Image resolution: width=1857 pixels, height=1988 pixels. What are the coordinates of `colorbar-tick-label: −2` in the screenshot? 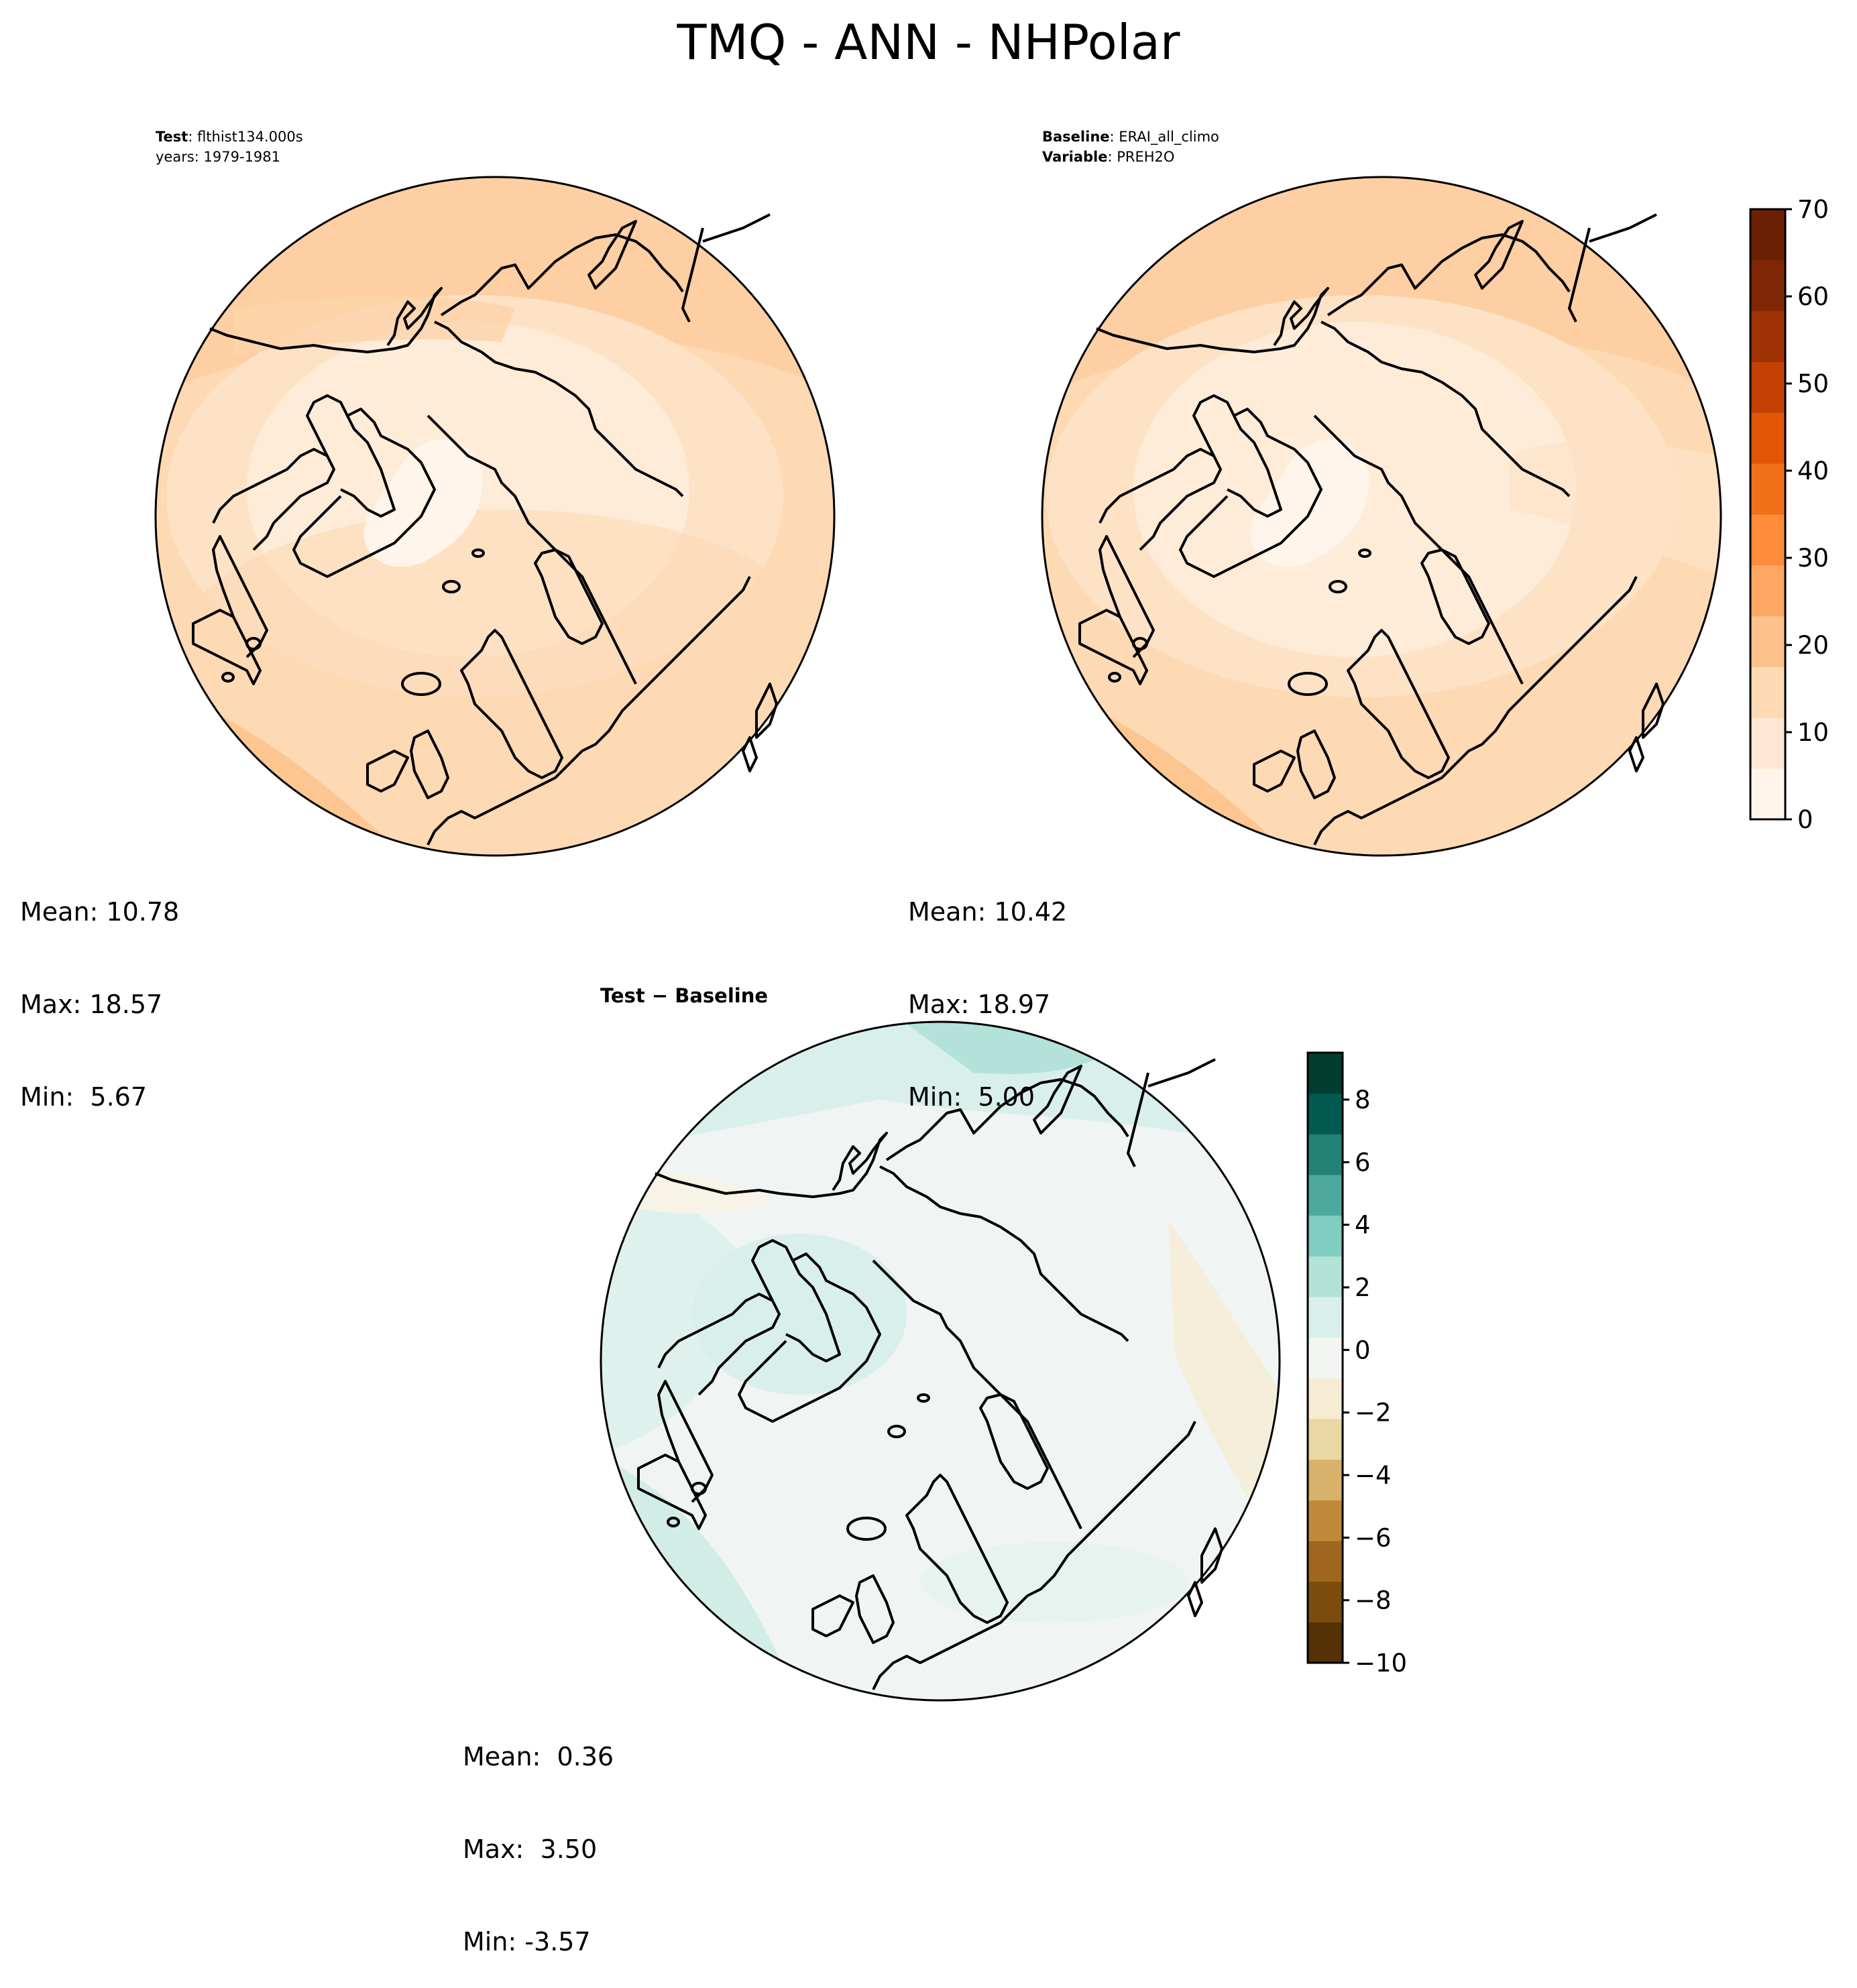 It's located at (1373, 1413).